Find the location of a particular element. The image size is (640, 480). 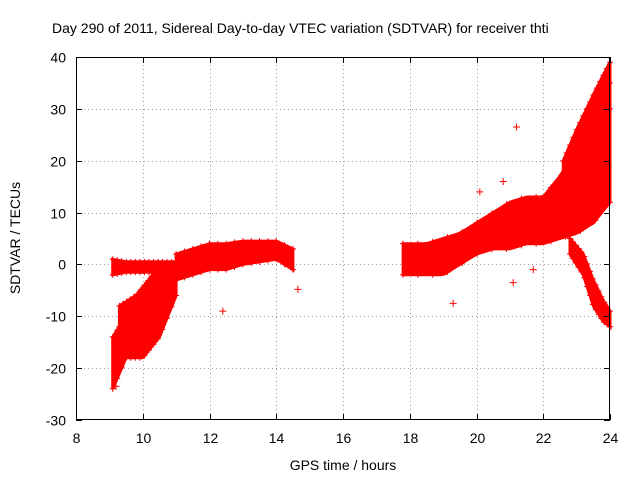

x-tick-label: 20 is located at coordinates (478, 438).